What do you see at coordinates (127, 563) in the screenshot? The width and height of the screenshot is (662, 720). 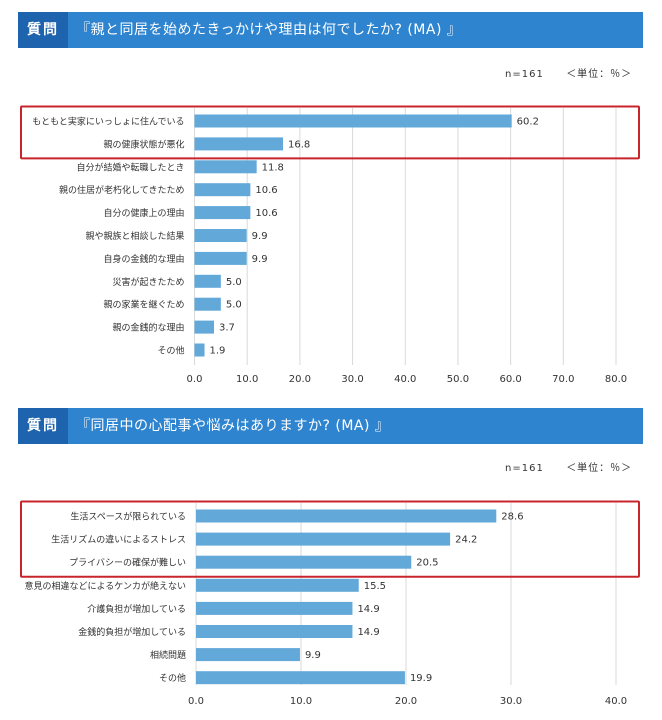 I see `category-label: プライバシーの確保が難しい` at bounding box center [127, 563].